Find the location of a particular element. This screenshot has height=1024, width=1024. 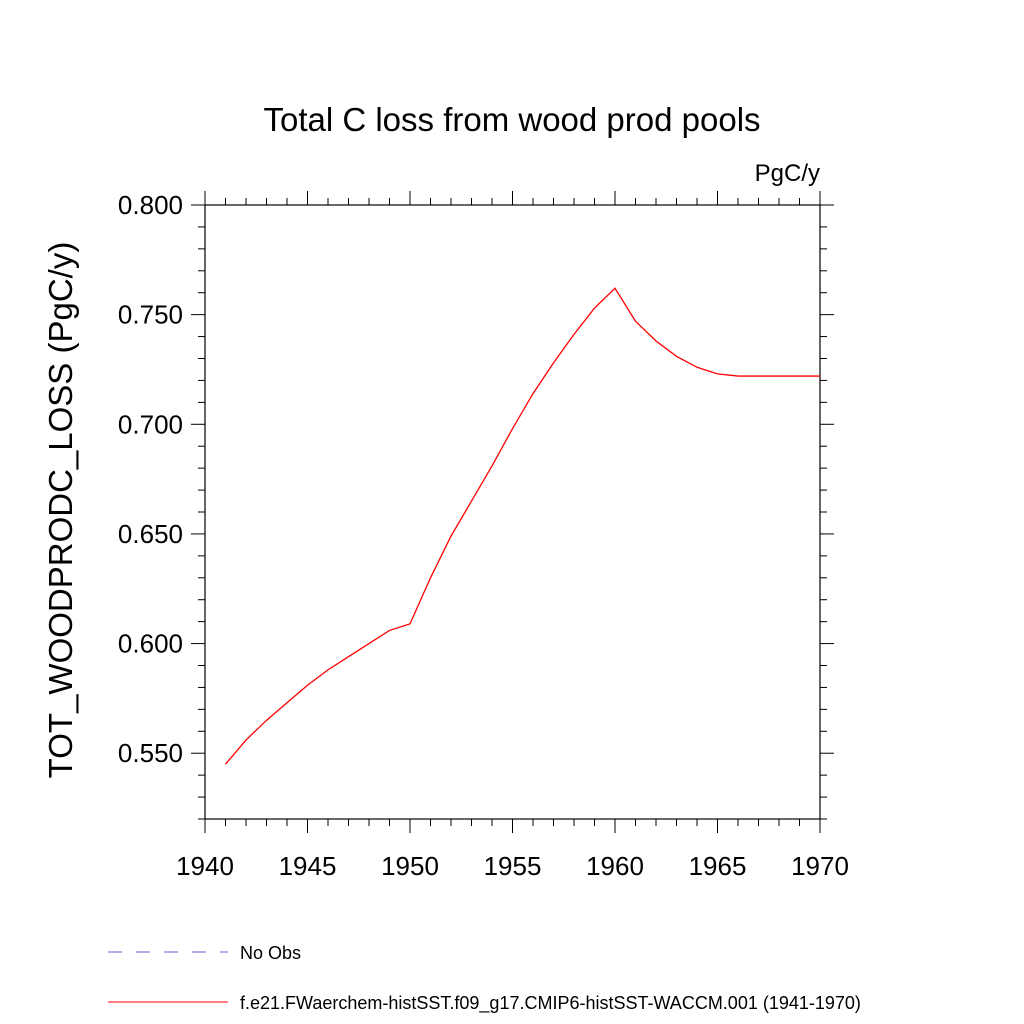

x-tick-label: 1950 is located at coordinates (410, 866).